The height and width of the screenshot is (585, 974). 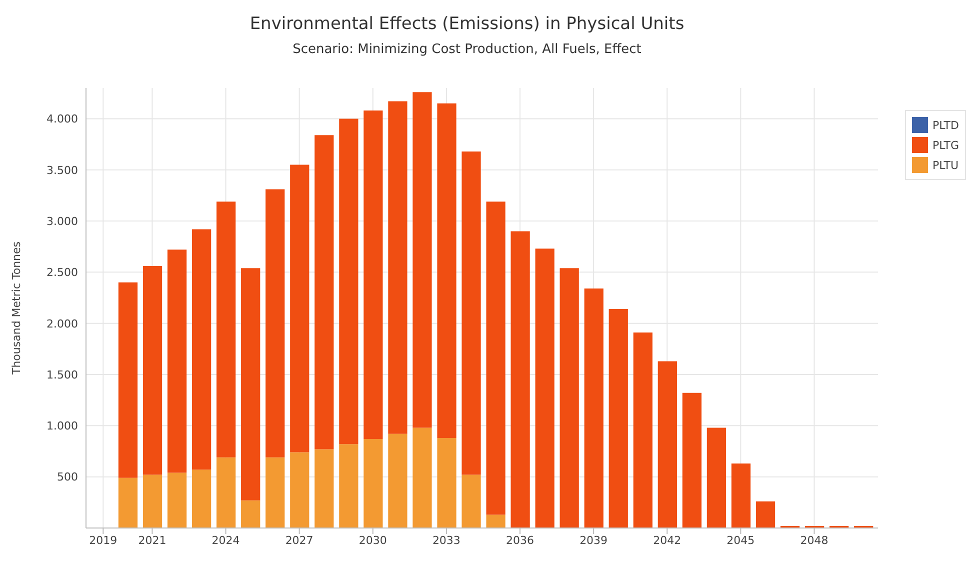 What do you see at coordinates (372, 540) in the screenshot?
I see `x-tick-label: 2030` at bounding box center [372, 540].